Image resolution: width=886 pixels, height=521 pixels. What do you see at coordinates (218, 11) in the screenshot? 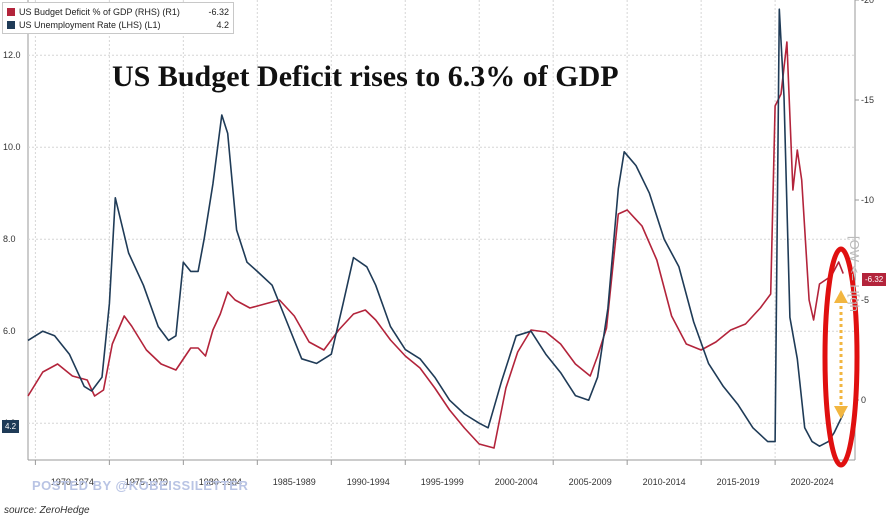
I see `legend-value-deficit: -6.32` at bounding box center [218, 11].